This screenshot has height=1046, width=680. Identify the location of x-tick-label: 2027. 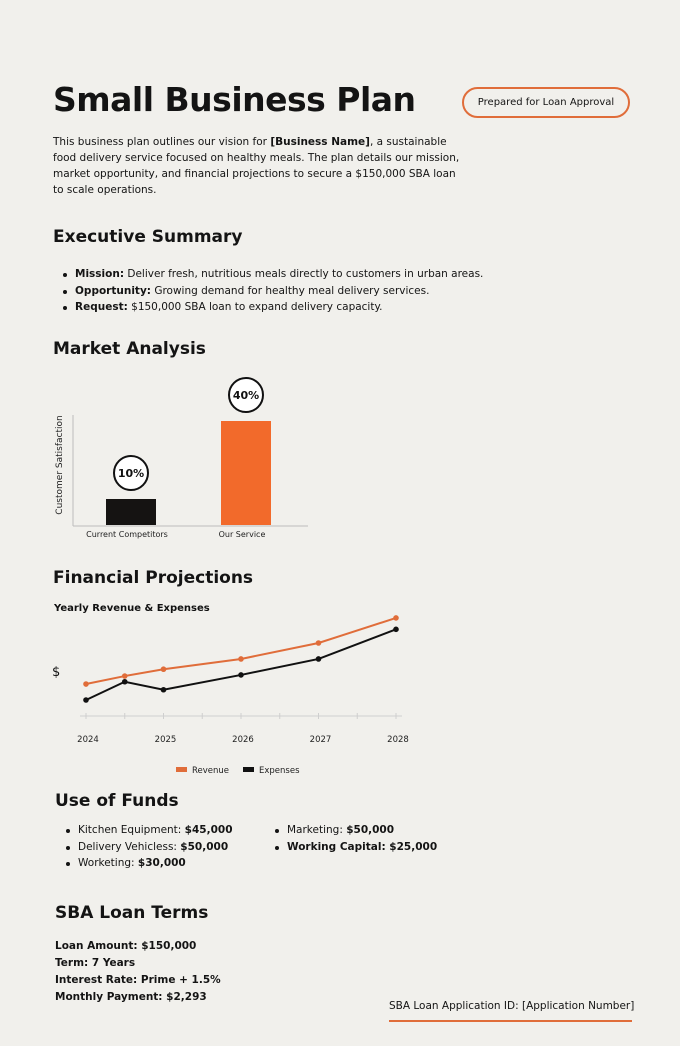
(321, 740).